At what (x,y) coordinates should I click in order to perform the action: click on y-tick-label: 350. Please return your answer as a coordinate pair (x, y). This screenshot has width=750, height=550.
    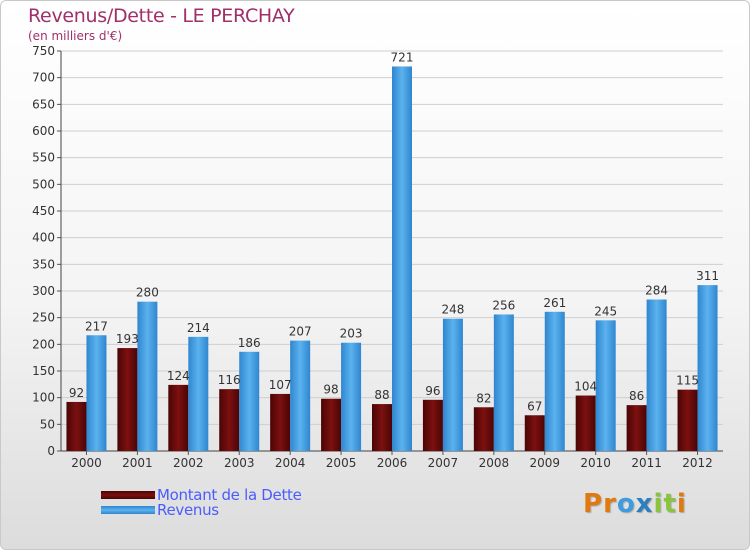
    Looking at the image, I should click on (43, 264).